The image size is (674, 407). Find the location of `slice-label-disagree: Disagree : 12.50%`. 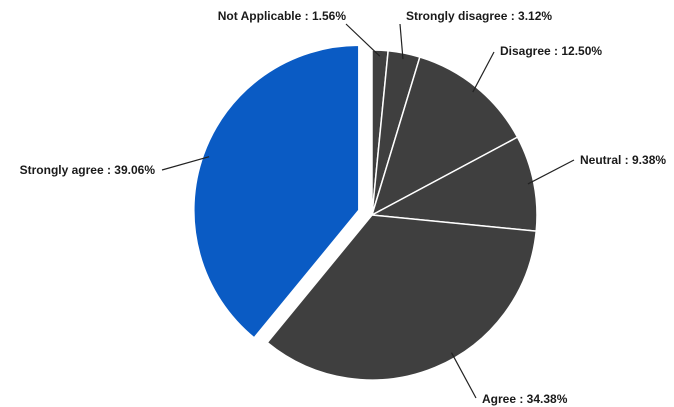

slice-label-disagree: Disagree : 12.50% is located at coordinates (551, 51).